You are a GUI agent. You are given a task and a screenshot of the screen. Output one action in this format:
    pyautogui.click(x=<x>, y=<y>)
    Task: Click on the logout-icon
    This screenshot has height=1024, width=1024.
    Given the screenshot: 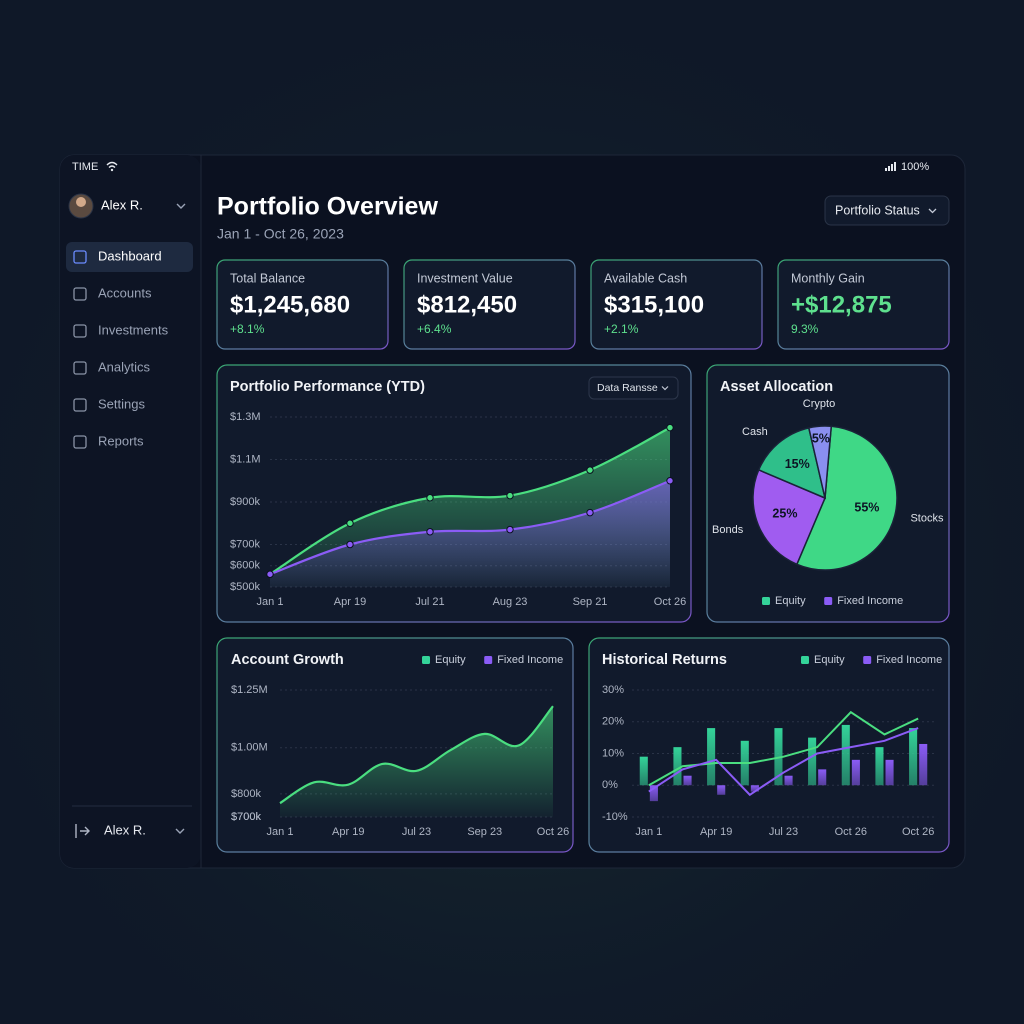 What is the action you would take?
    pyautogui.click(x=82, y=831)
    